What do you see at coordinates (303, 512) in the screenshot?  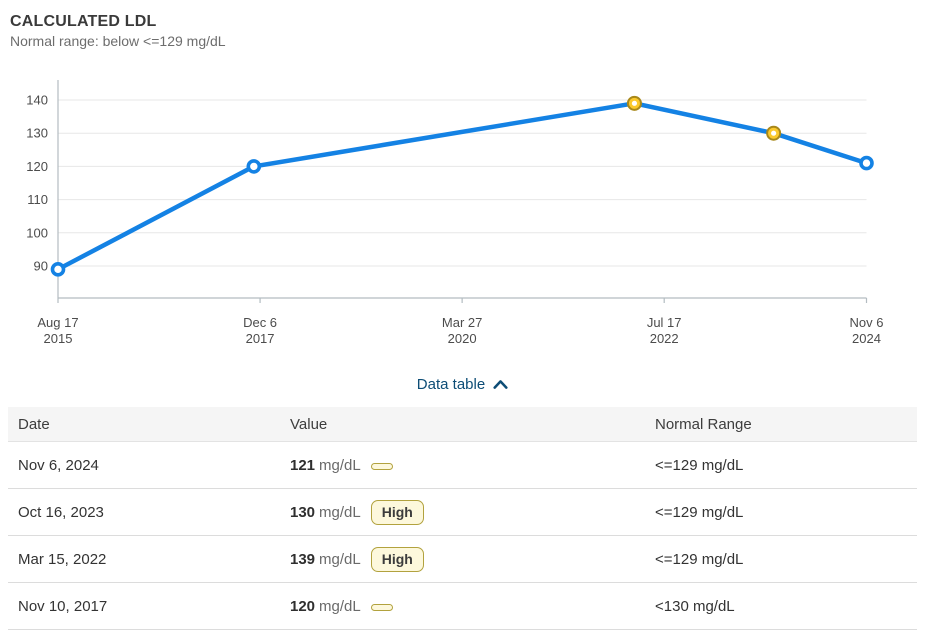 I see `result-number: 130` at bounding box center [303, 512].